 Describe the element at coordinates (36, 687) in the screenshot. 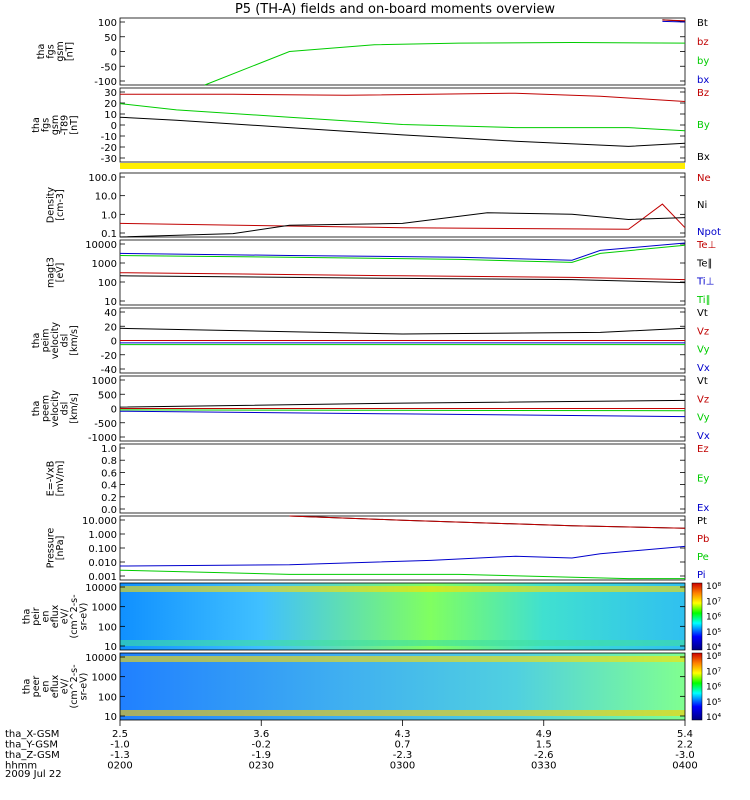

I see `y-axis-label: peer` at that location.